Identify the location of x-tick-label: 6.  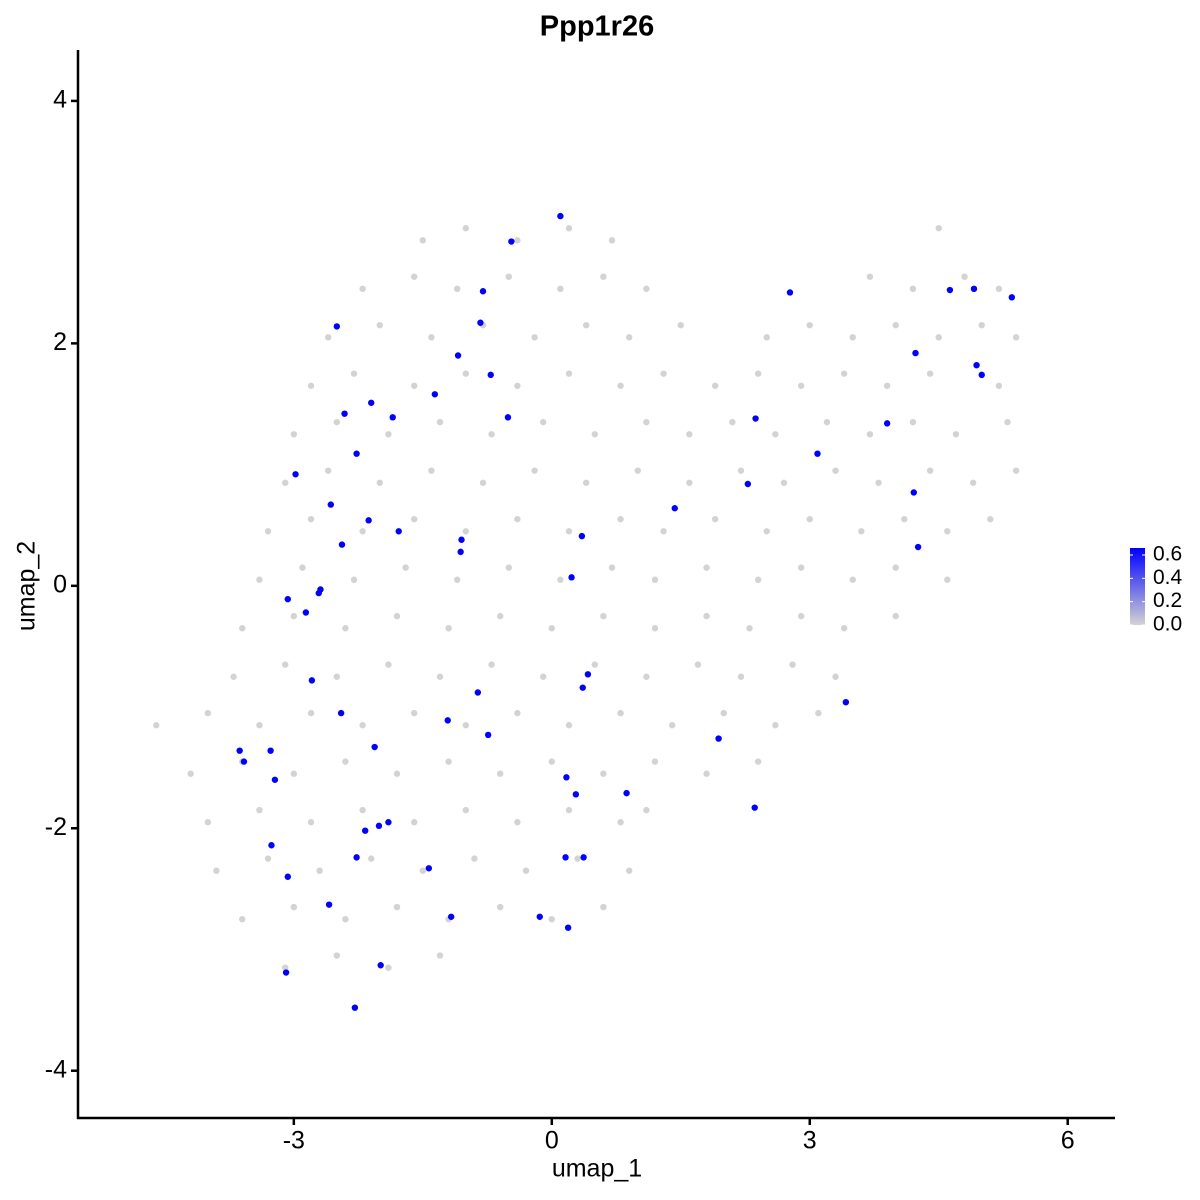
(1068, 1141).